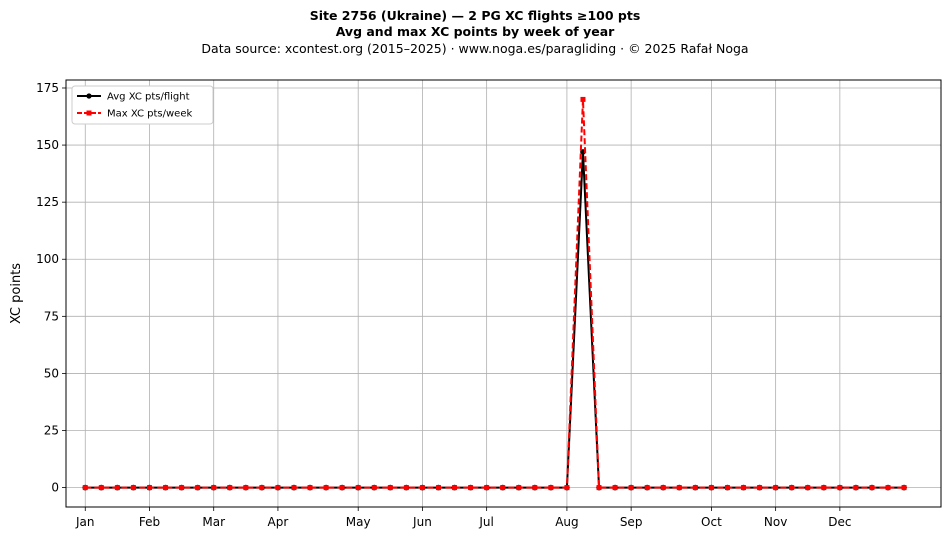 The height and width of the screenshot is (539, 950). I want to click on x-tick-label: Jun, so click(422, 522).